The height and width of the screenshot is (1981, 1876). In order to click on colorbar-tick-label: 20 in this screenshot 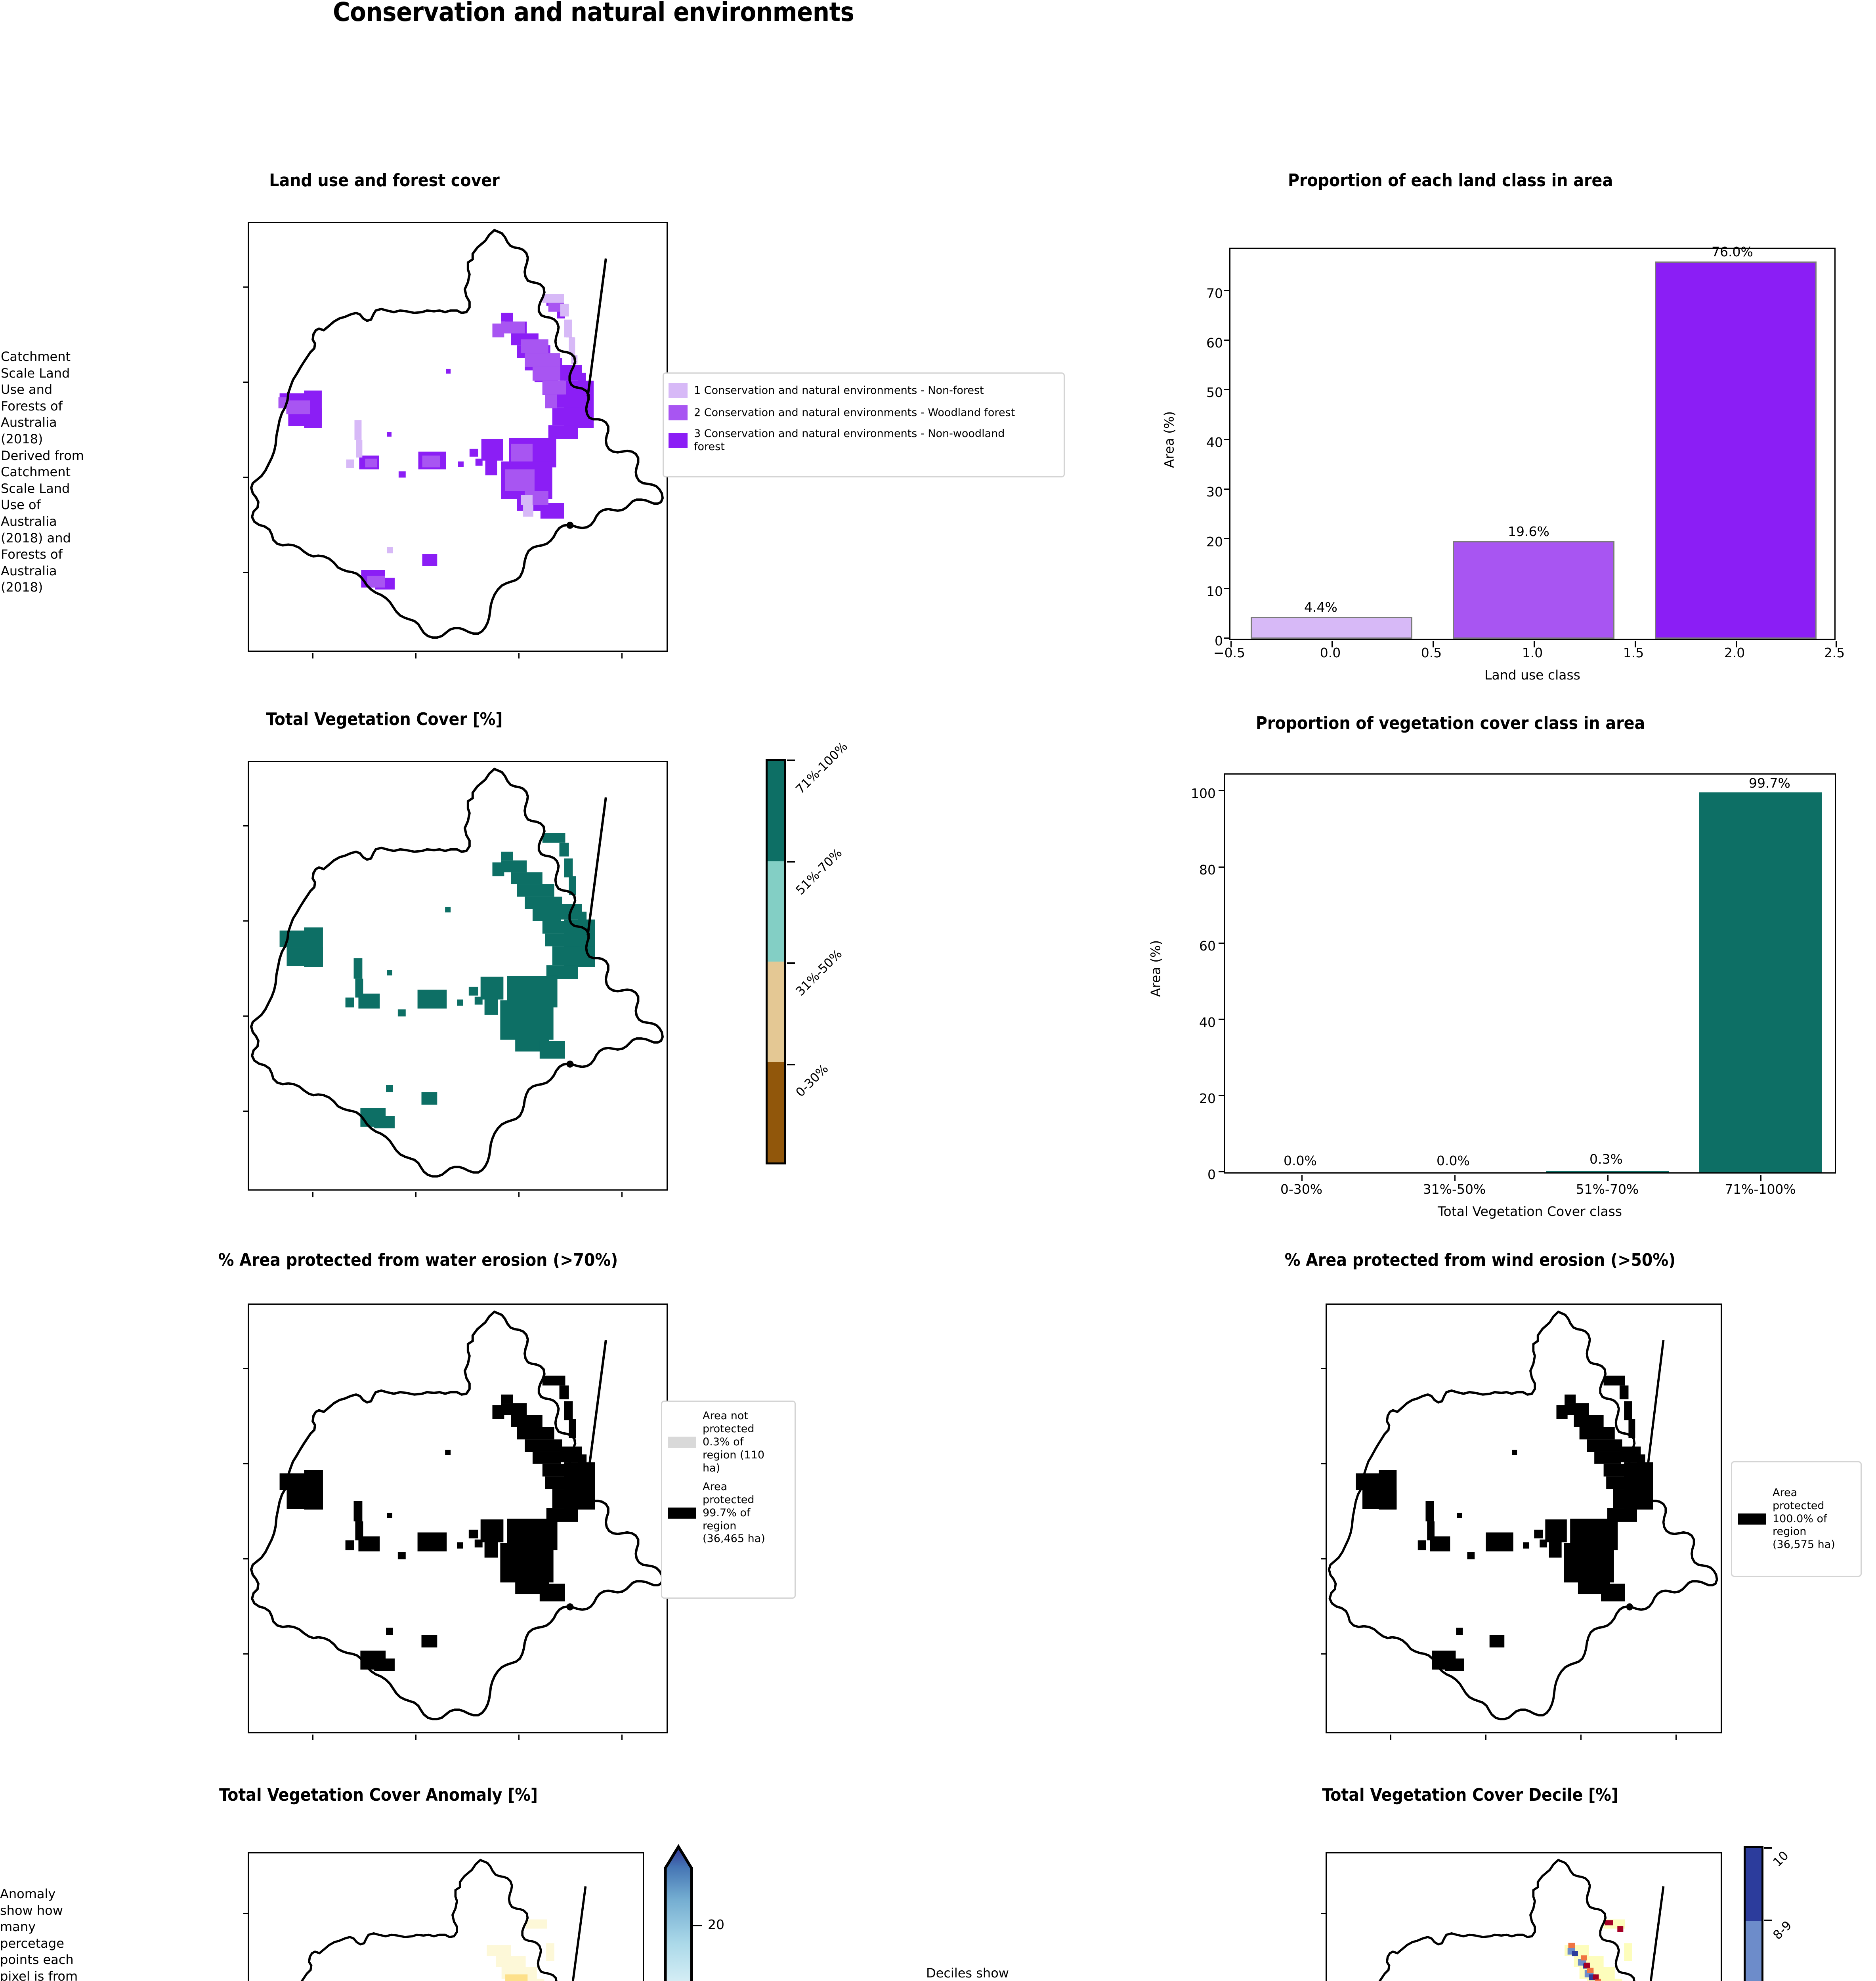, I will do `click(716, 1924)`.